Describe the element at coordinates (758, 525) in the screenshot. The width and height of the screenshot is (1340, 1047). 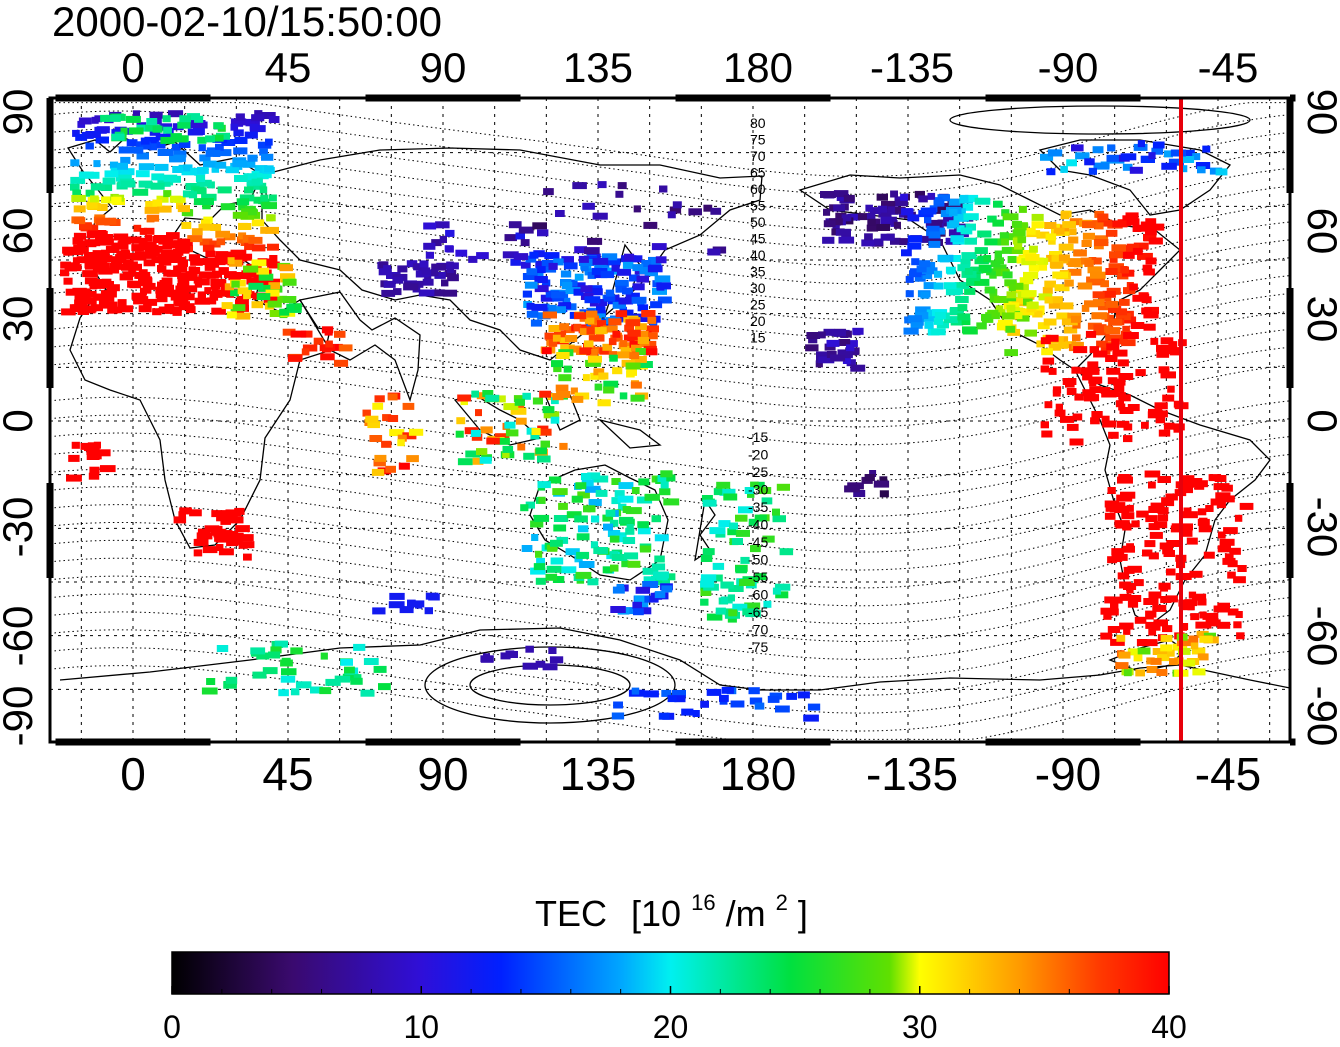
I see `contour-label: -40` at that location.